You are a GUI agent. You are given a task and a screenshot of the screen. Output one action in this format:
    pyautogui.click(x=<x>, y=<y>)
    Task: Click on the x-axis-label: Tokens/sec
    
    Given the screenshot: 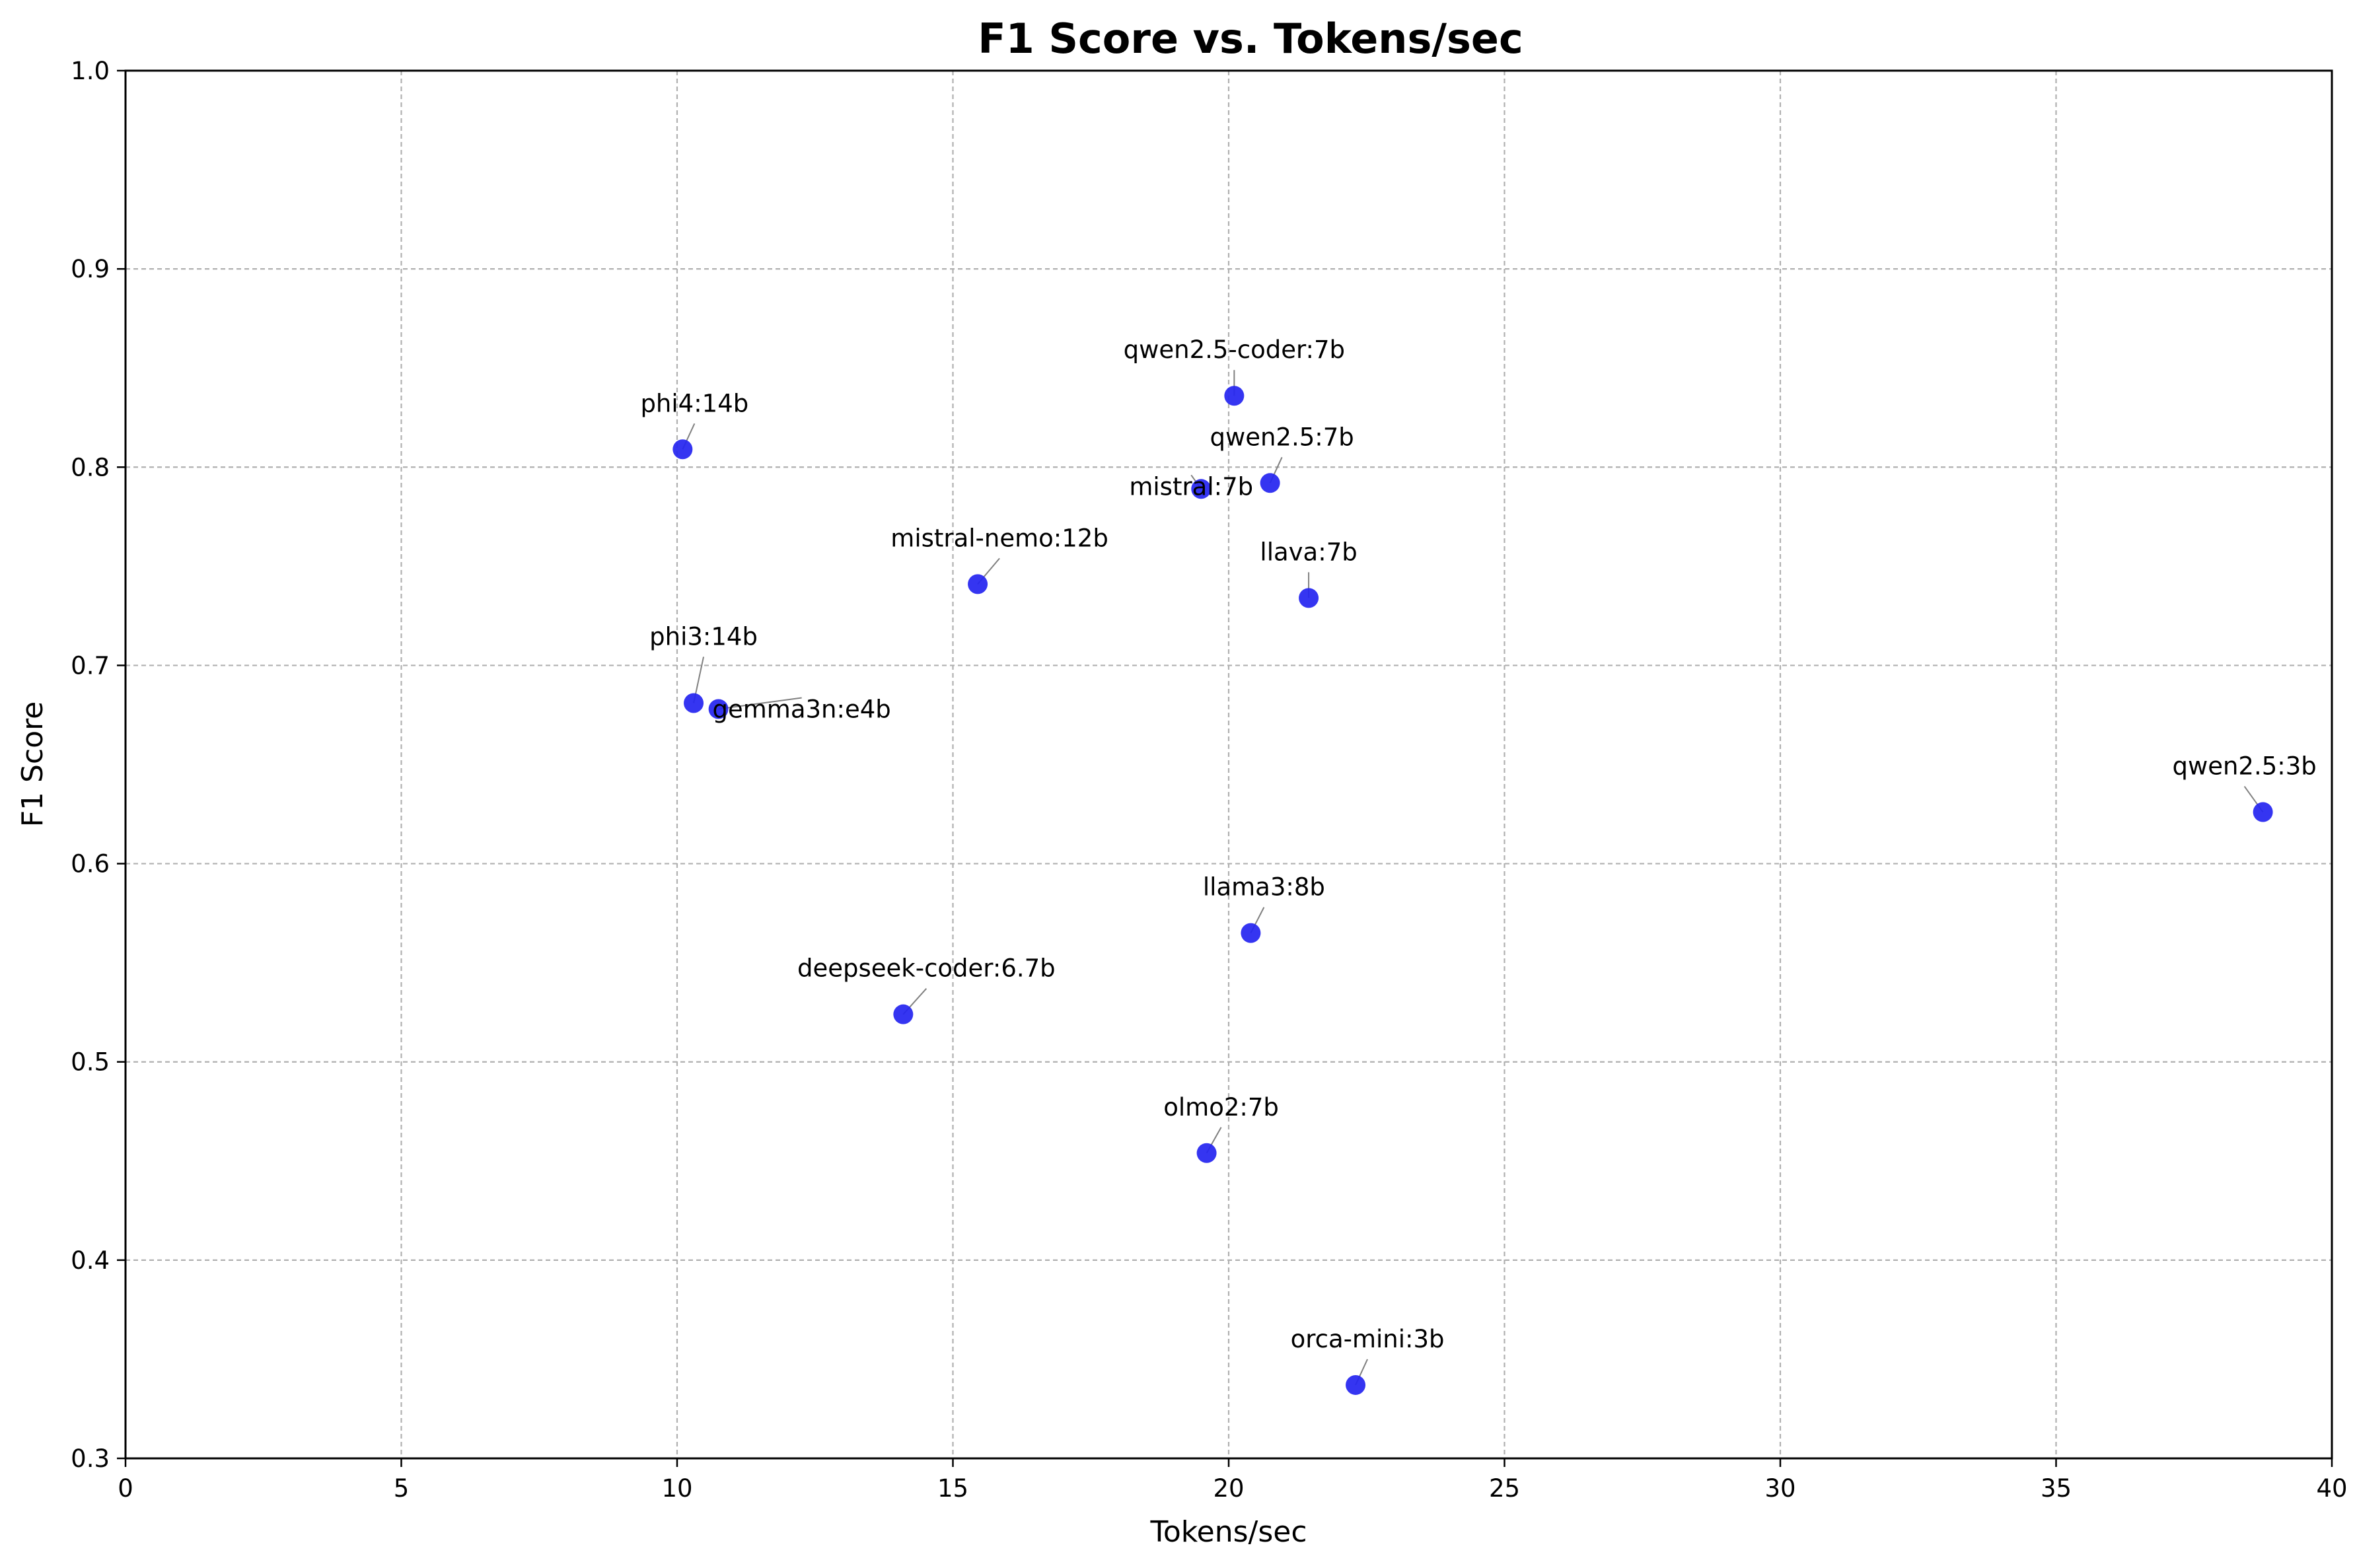 What is the action you would take?
    pyautogui.click(x=1228, y=1532)
    